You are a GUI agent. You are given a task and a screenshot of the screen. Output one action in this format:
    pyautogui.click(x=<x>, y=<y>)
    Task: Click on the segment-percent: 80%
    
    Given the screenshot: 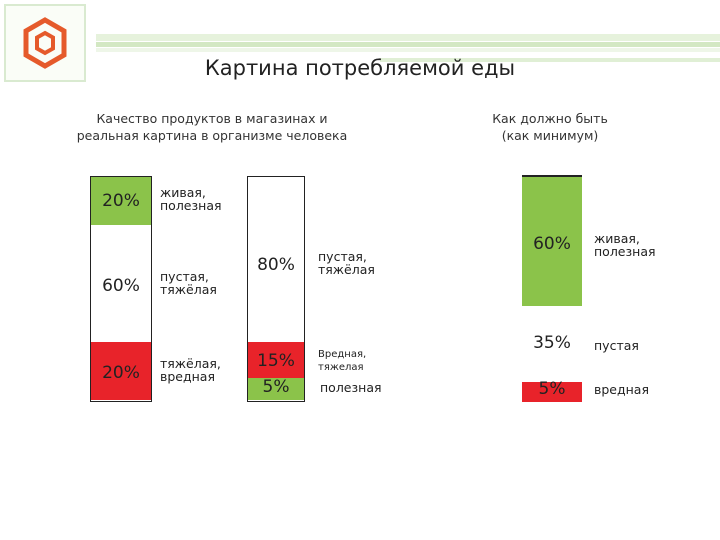 What is the action you would take?
    pyautogui.click(x=276, y=265)
    